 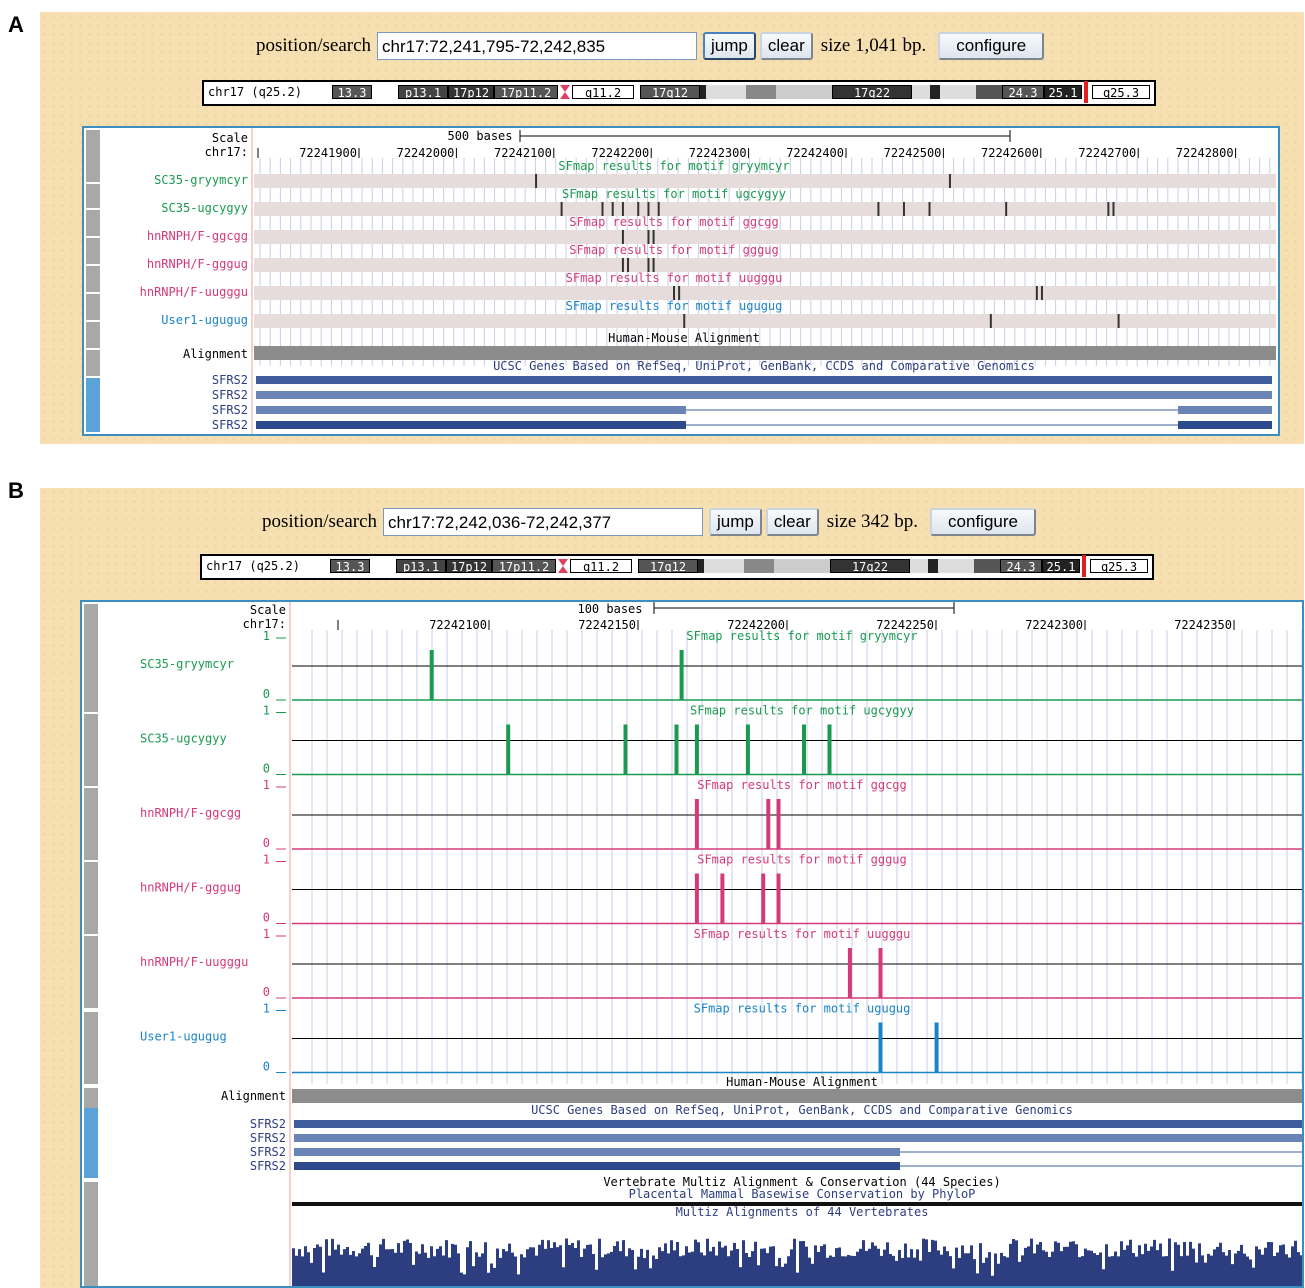 I want to click on ideogram-band-label: 24.3, so click(x=1023, y=92).